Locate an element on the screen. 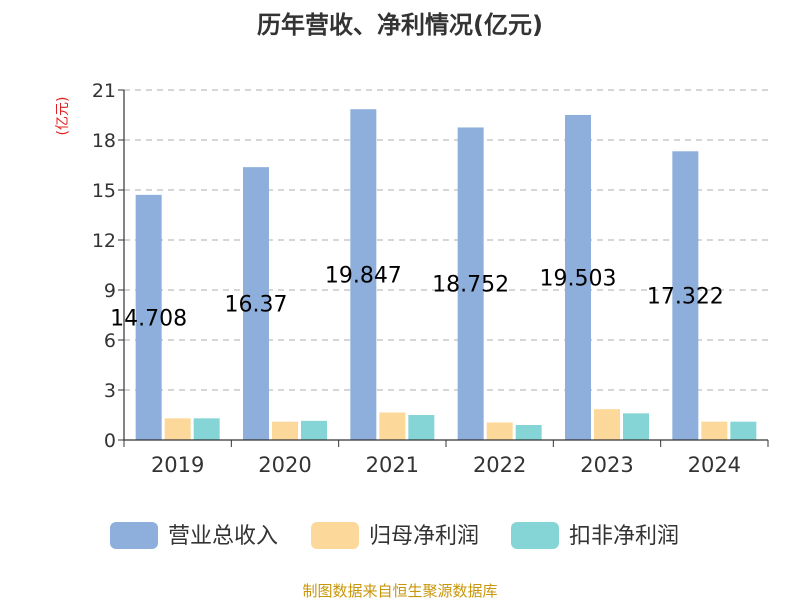  x-tick-label: 2020 is located at coordinates (284, 465).